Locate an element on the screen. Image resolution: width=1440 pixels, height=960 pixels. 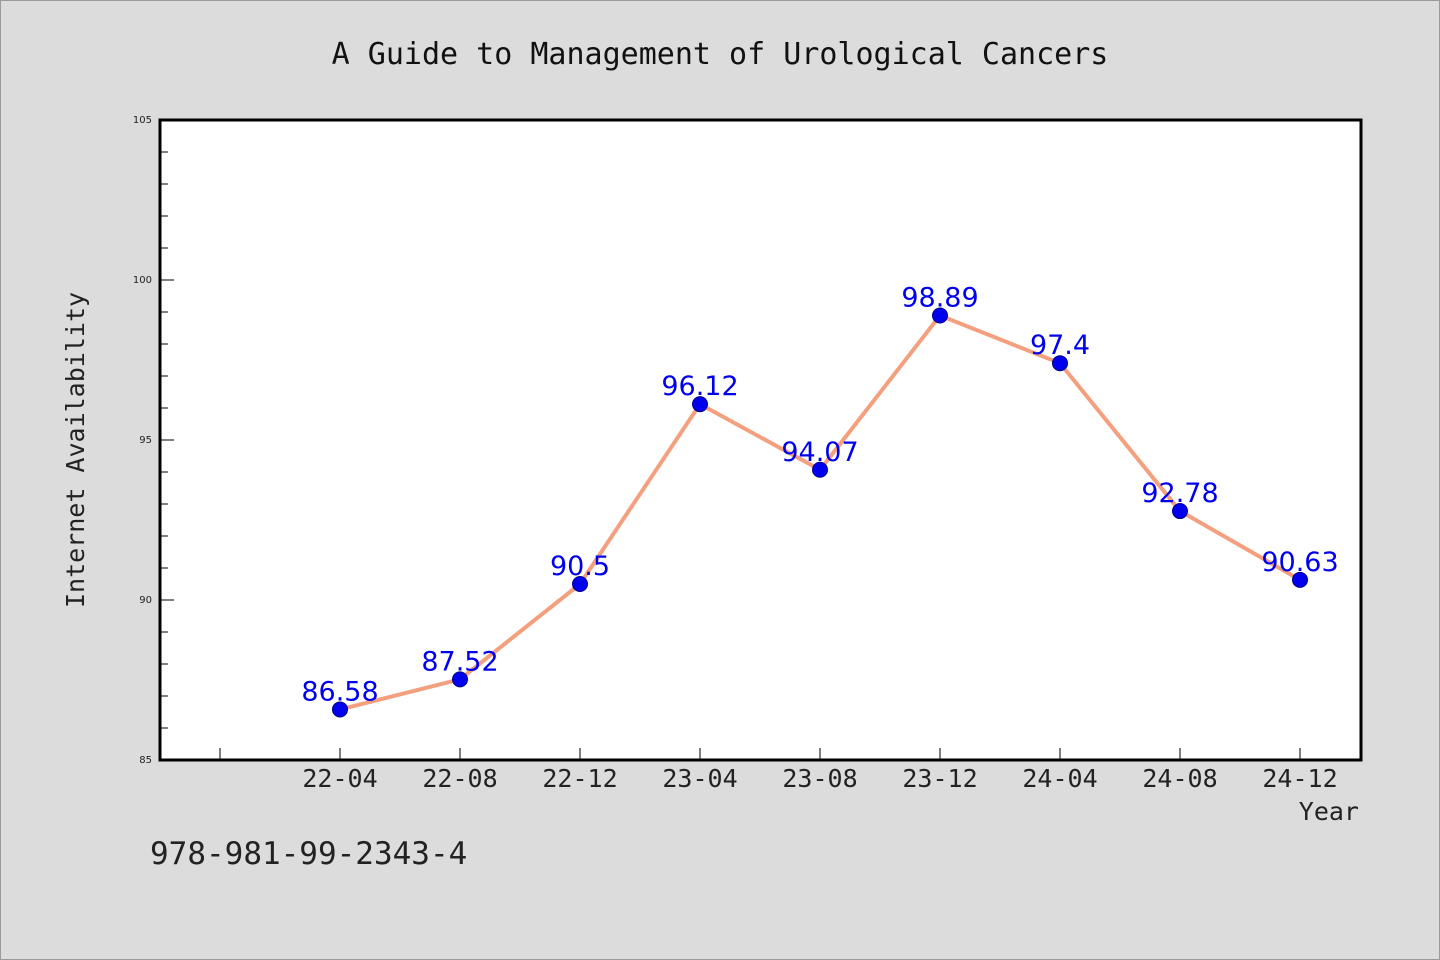
x-axis-label: Year is located at coordinates (1329, 811).